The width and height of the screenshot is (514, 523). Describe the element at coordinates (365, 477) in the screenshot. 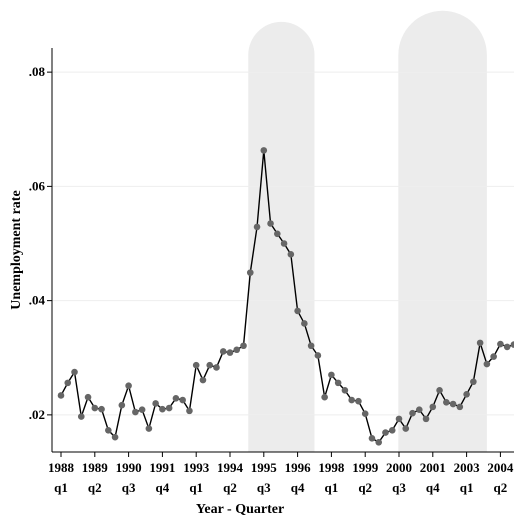

I see `x-tick-label: 1999 q2` at that location.